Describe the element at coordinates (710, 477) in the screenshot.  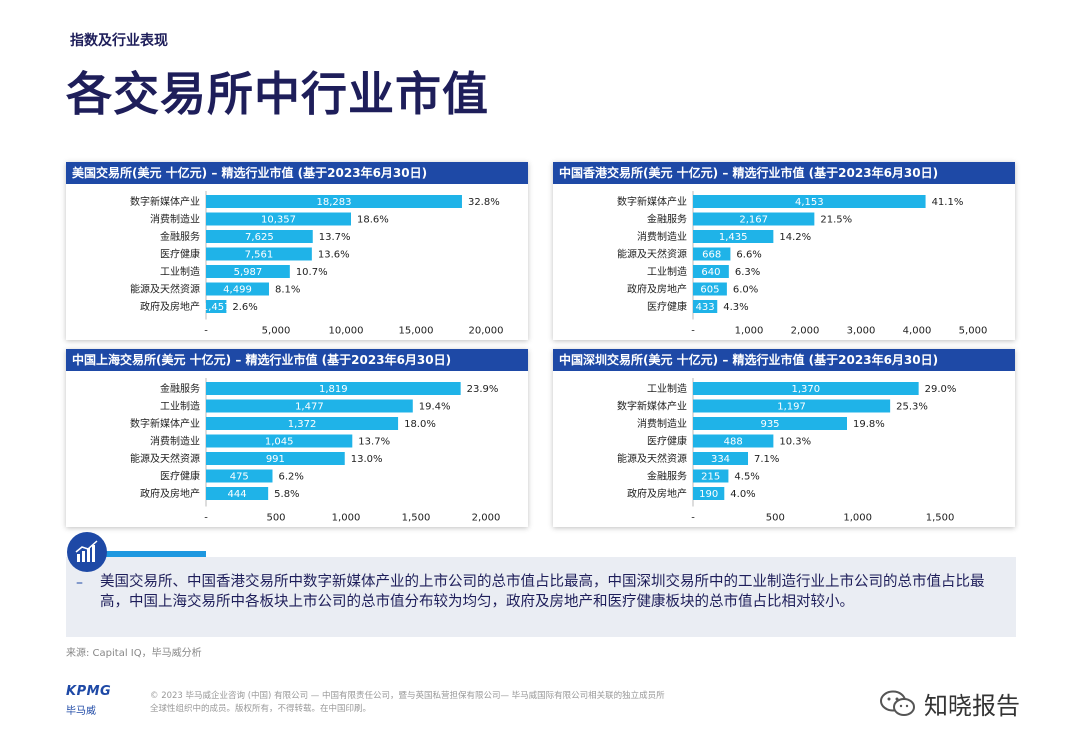
I see `bar-value-label: 215` at that location.